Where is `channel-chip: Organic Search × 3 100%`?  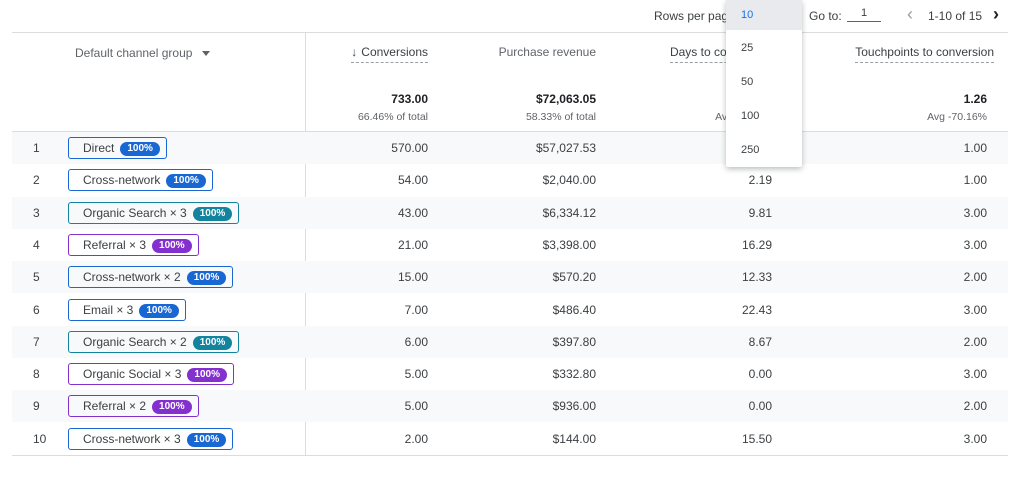 channel-chip: Organic Search × 3 100% is located at coordinates (154, 212).